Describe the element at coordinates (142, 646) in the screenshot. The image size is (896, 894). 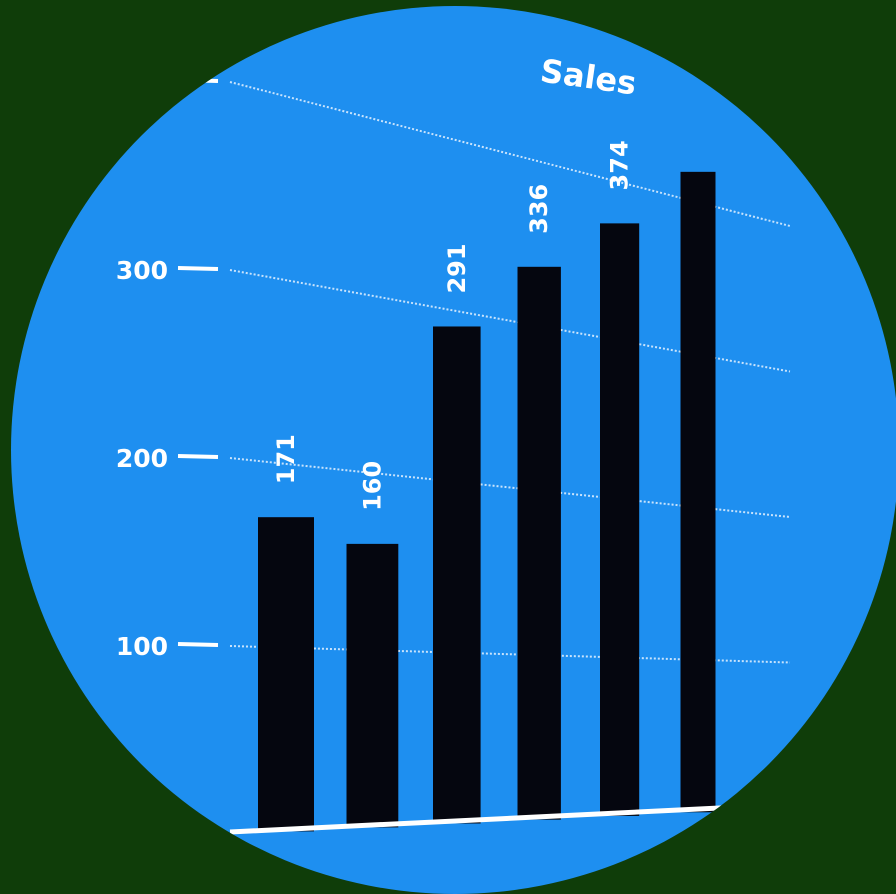
I see `y-tick-label: 100` at that location.